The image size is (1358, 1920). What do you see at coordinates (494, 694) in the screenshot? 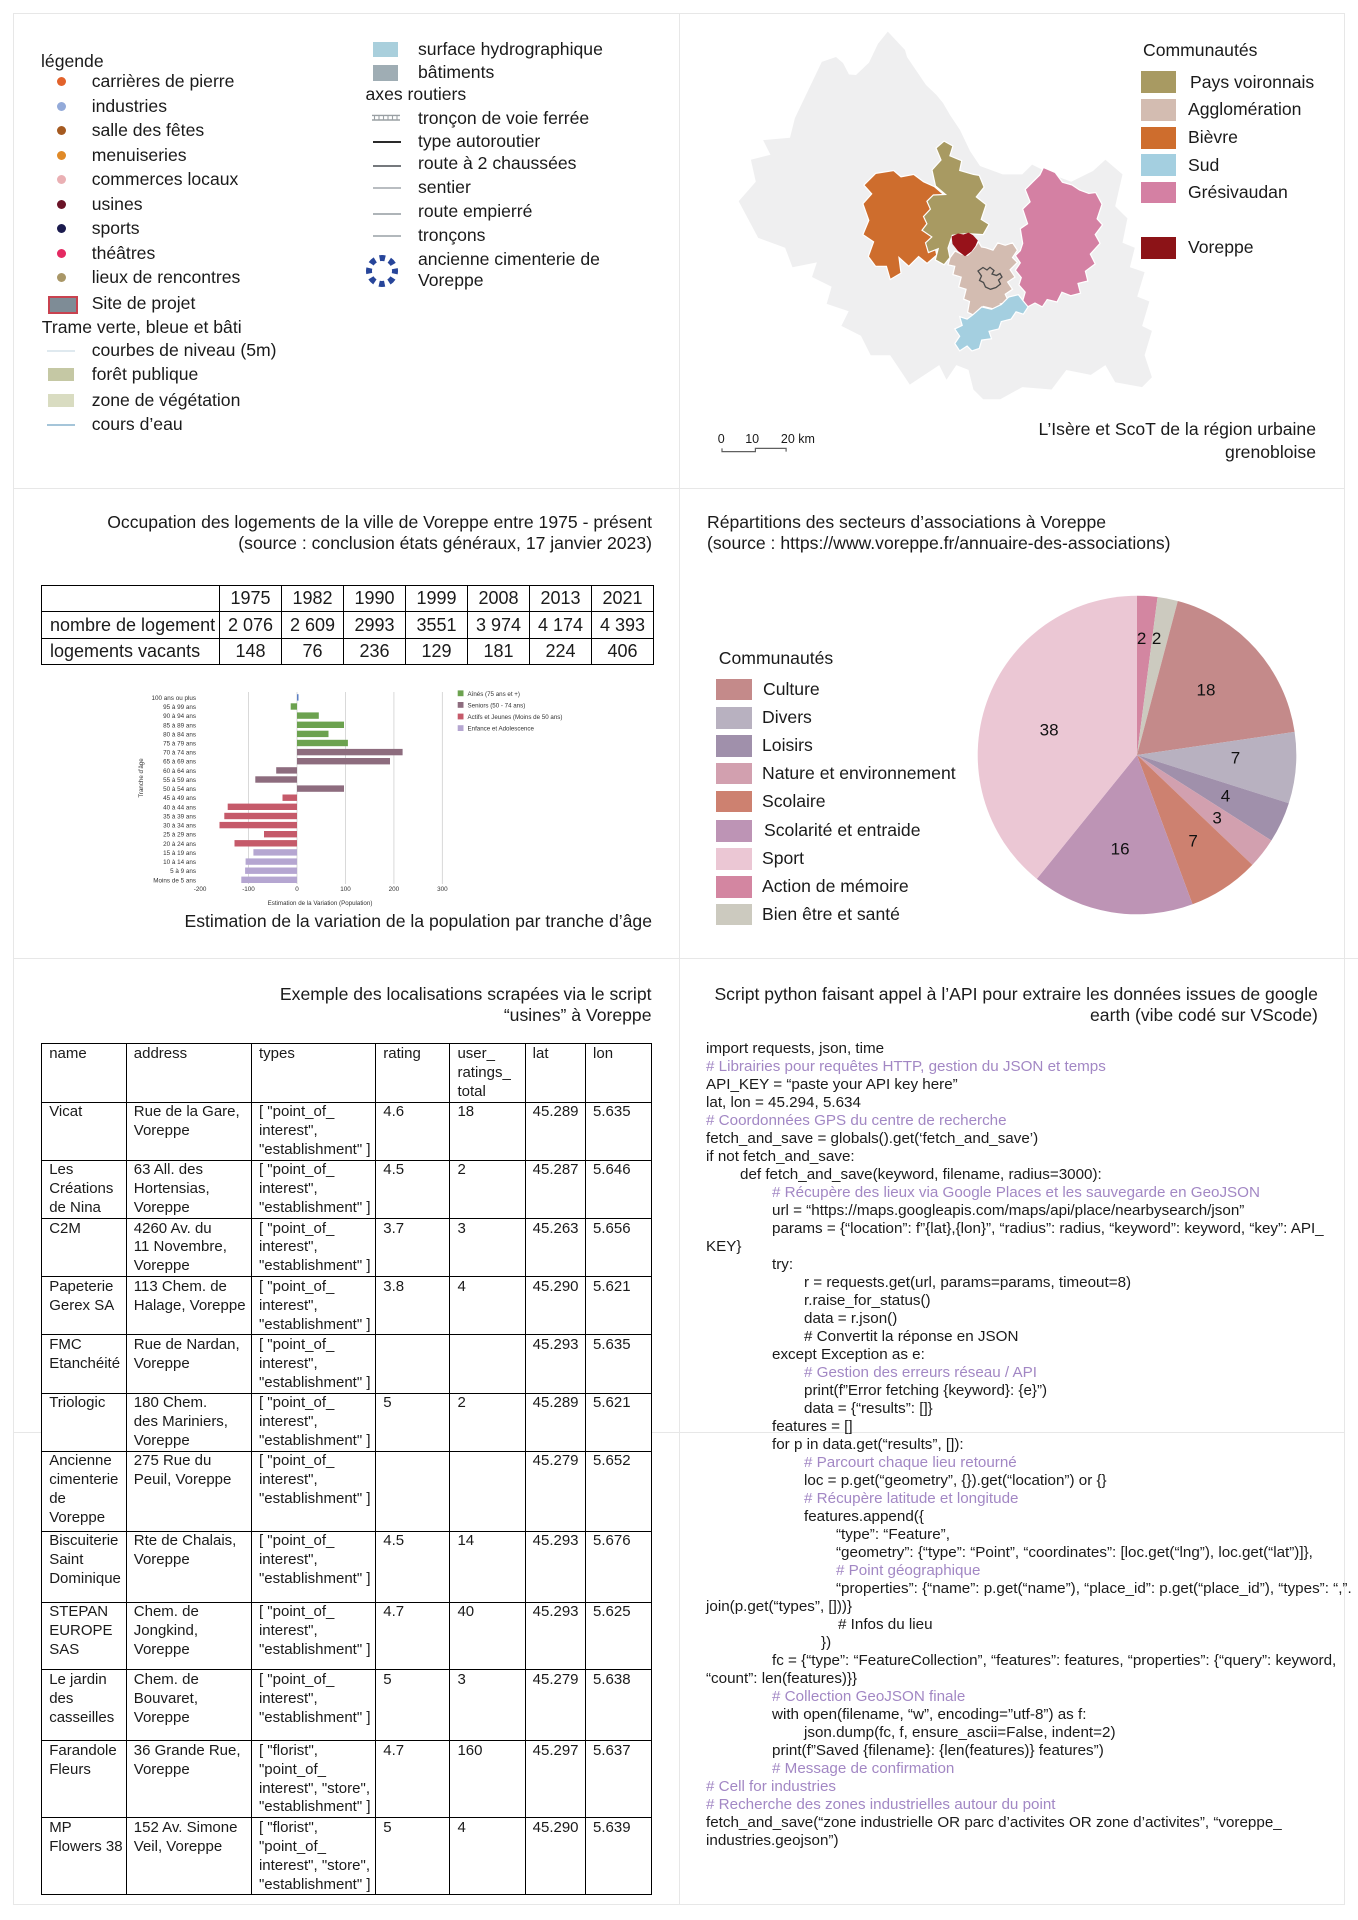
I see `svg-text: Aînés (75 ans et +)` at bounding box center [494, 694].